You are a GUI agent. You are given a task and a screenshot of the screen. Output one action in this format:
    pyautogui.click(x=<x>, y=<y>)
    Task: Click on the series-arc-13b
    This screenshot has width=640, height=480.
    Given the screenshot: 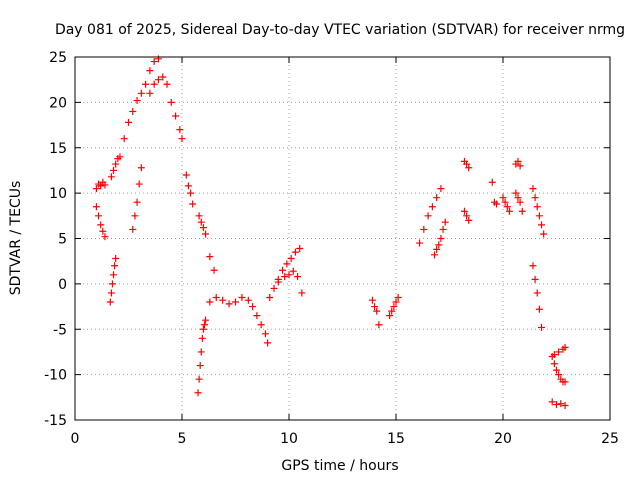 What is the action you would take?
    pyautogui.click(x=440, y=238)
    